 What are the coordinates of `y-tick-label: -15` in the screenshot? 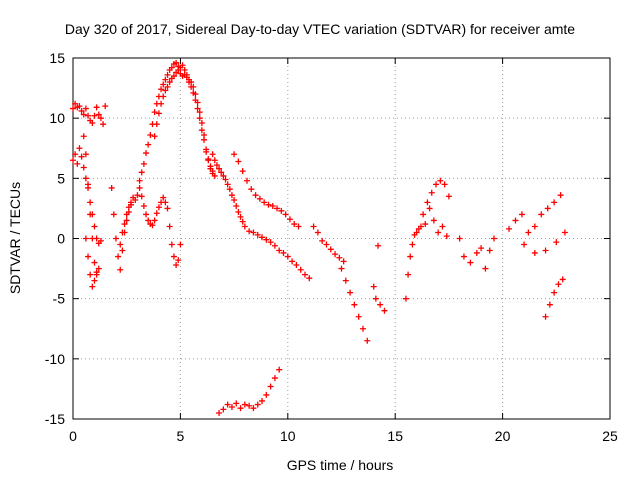 It's located at (55, 419).